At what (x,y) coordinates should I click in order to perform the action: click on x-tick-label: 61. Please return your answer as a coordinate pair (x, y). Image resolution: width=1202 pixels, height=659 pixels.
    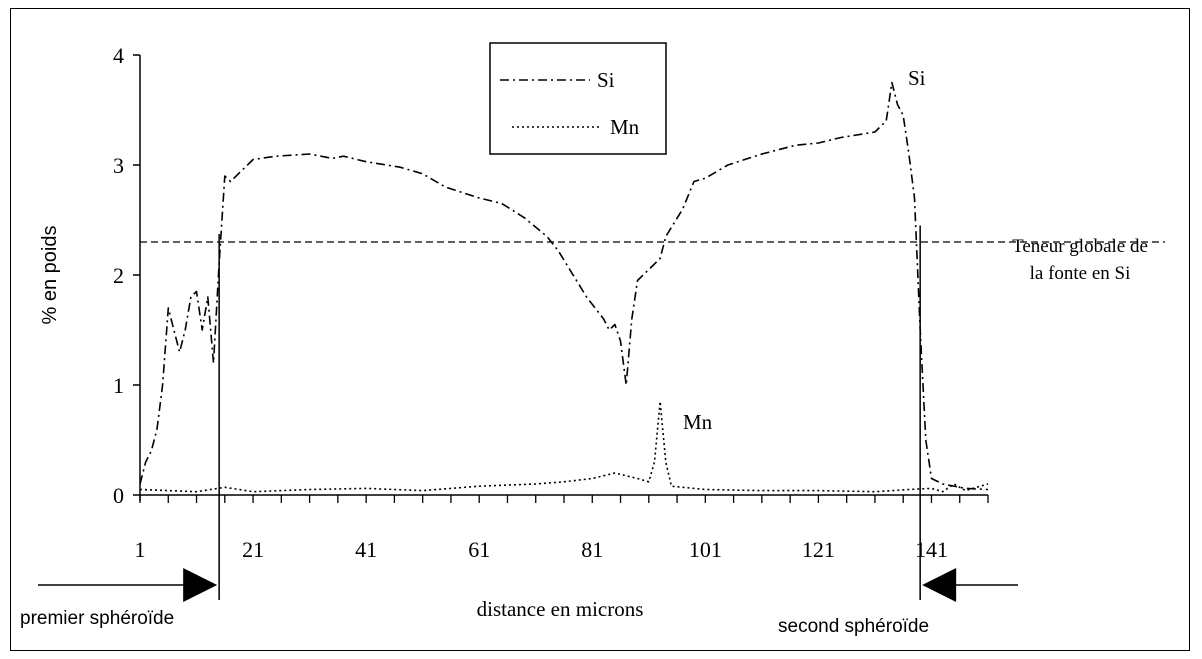
    Looking at the image, I should click on (479, 549).